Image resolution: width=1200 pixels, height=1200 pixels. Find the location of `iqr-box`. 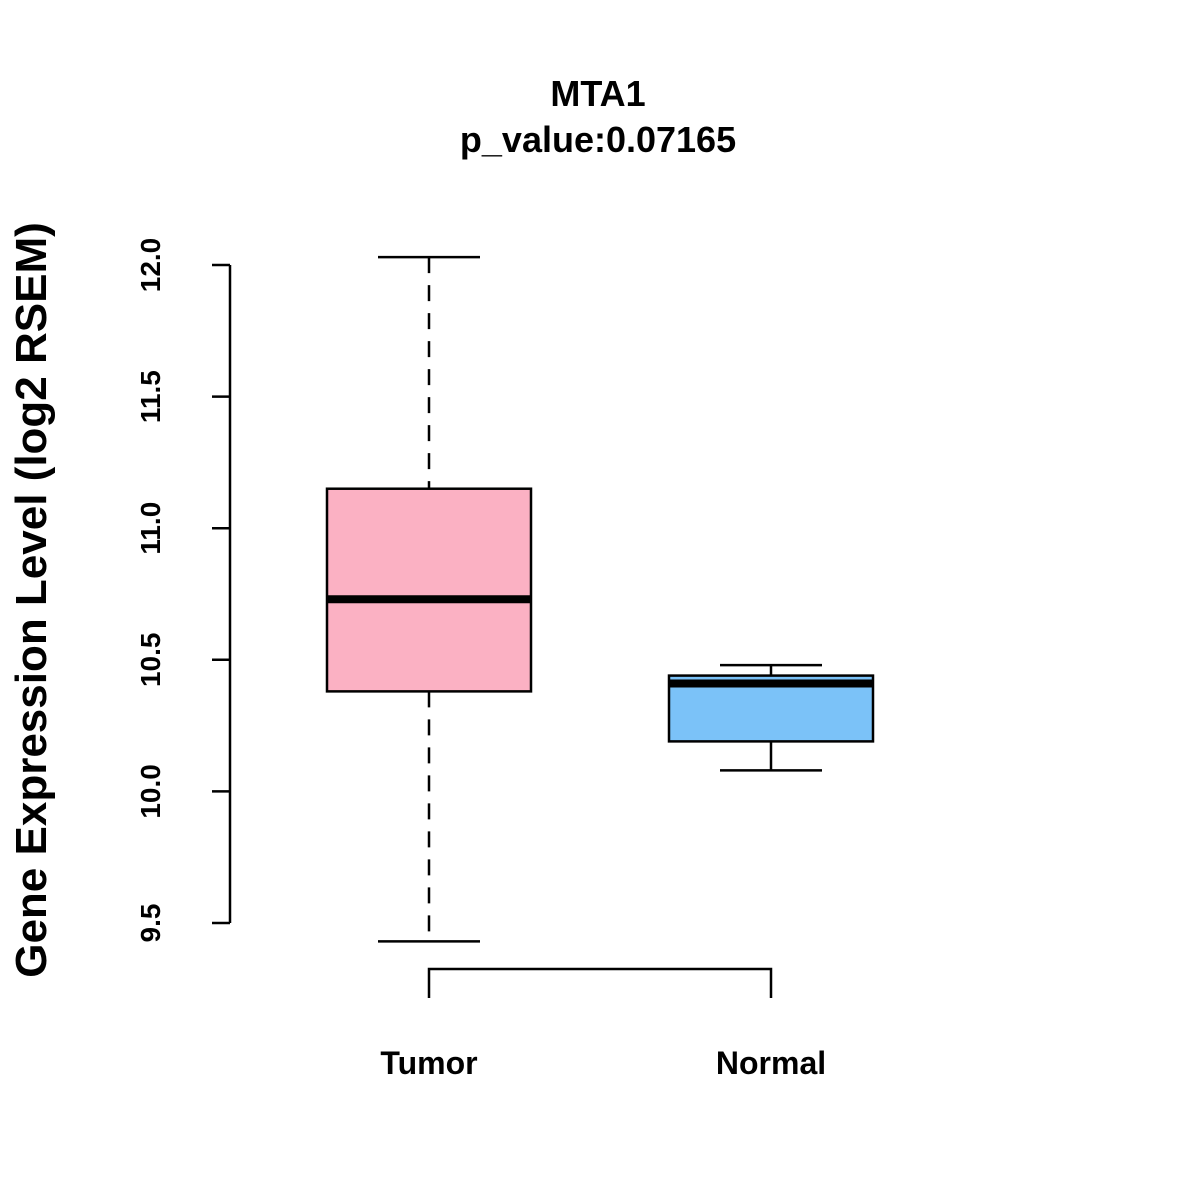

iqr-box is located at coordinates (429, 590).